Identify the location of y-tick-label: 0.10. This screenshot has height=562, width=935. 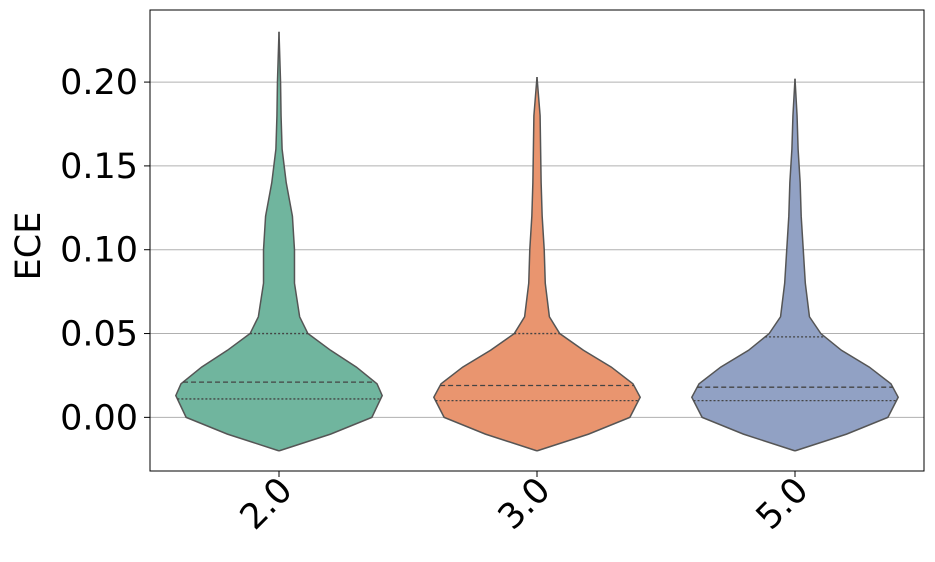
(99, 251).